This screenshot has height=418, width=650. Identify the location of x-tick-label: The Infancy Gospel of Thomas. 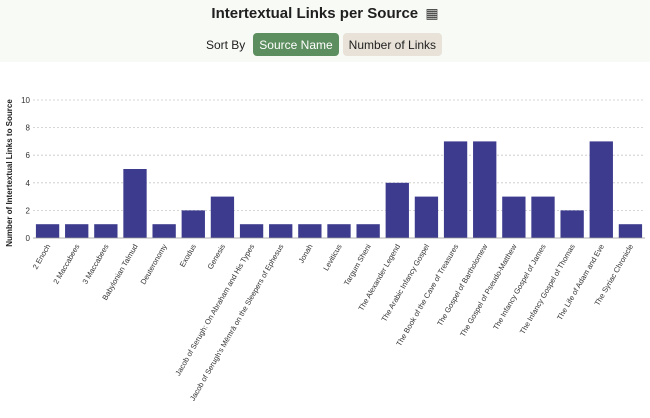
(547, 288).